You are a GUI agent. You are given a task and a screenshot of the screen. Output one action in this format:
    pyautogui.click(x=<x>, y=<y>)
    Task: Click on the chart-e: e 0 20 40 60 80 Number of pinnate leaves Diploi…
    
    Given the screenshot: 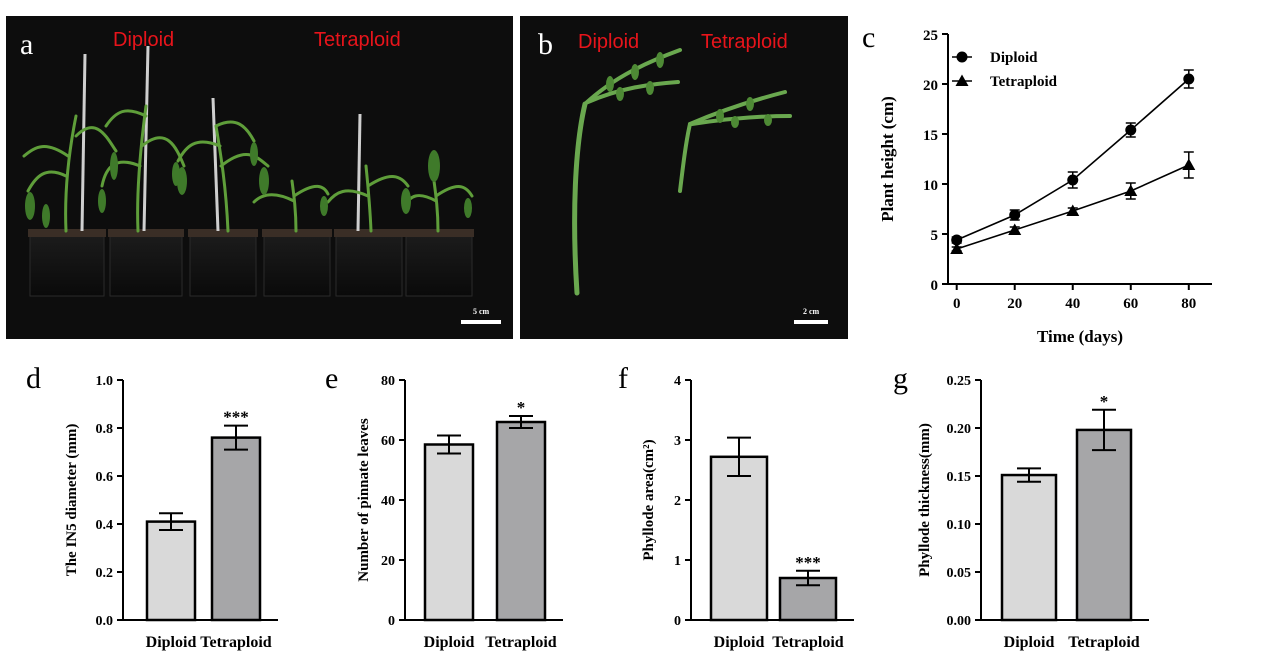 What is the action you would take?
    pyautogui.click(x=444, y=506)
    